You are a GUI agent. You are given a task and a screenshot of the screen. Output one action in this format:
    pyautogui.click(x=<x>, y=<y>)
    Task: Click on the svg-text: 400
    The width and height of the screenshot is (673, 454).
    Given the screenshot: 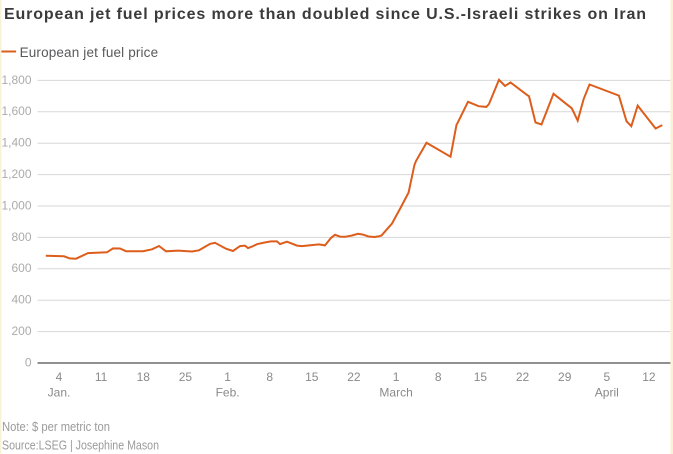 What is the action you would take?
    pyautogui.click(x=21, y=300)
    